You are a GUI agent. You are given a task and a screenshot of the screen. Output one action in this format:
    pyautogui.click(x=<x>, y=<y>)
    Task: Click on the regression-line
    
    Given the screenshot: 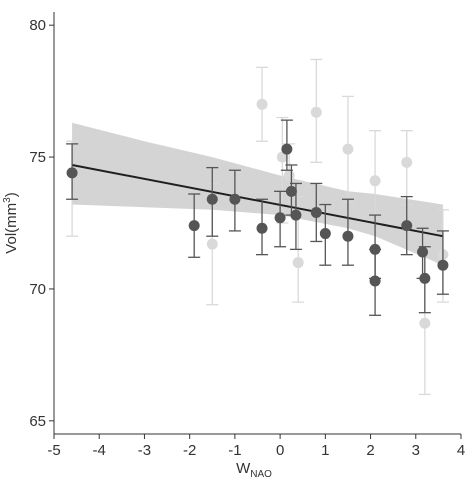 What is the action you would take?
    pyautogui.click(x=257, y=200)
    